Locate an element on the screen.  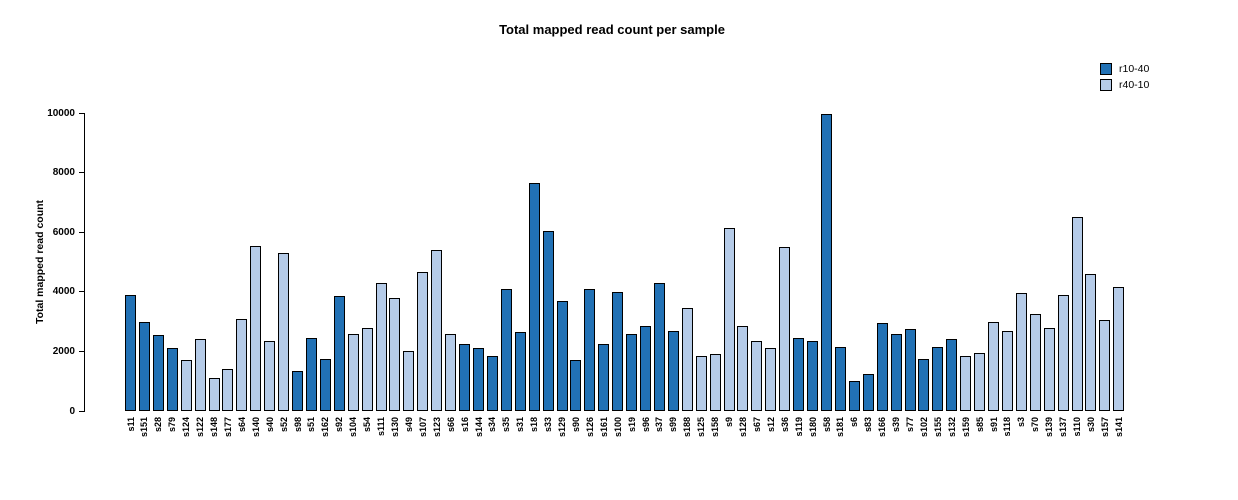
bar-s40 is located at coordinates (270, 376).